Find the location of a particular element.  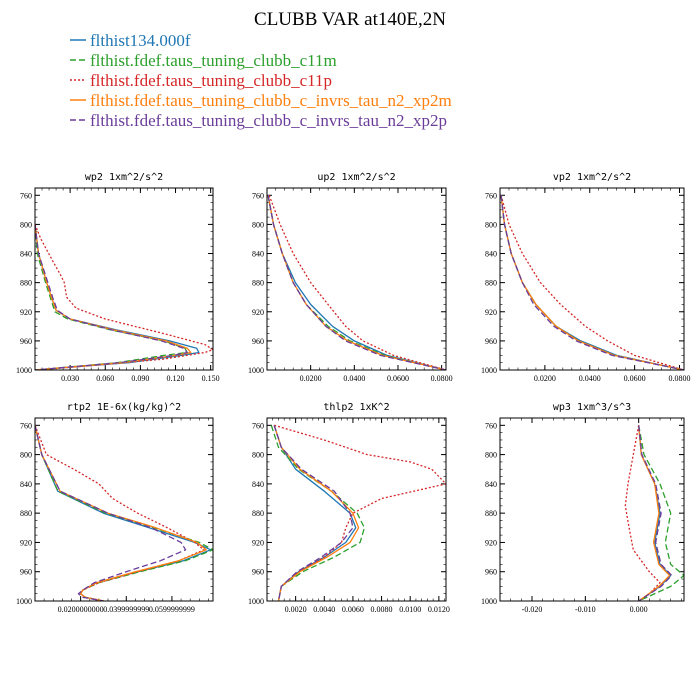

x-tick-label: 0.0400 is located at coordinates (590, 378).